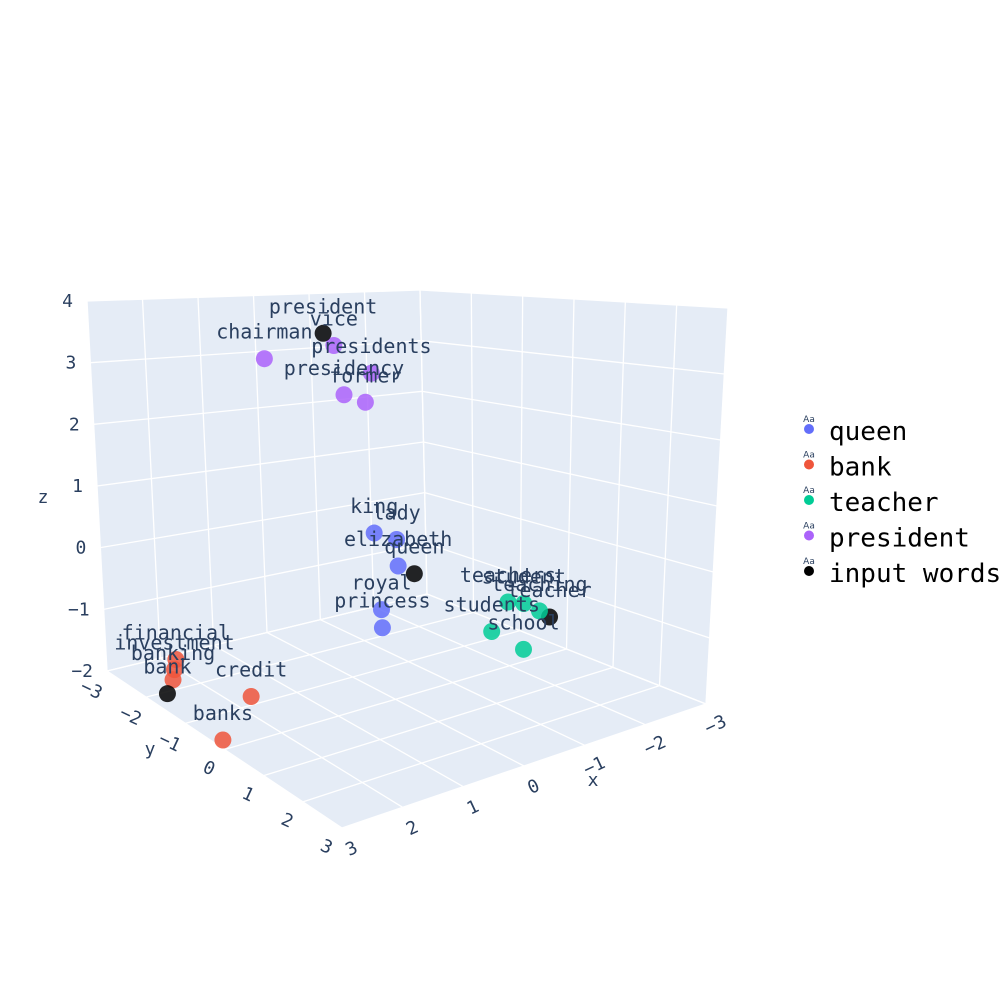 Image resolution: width=1000 pixels, height=1000 pixels. I want to click on z-tick-label: 3, so click(70, 363).